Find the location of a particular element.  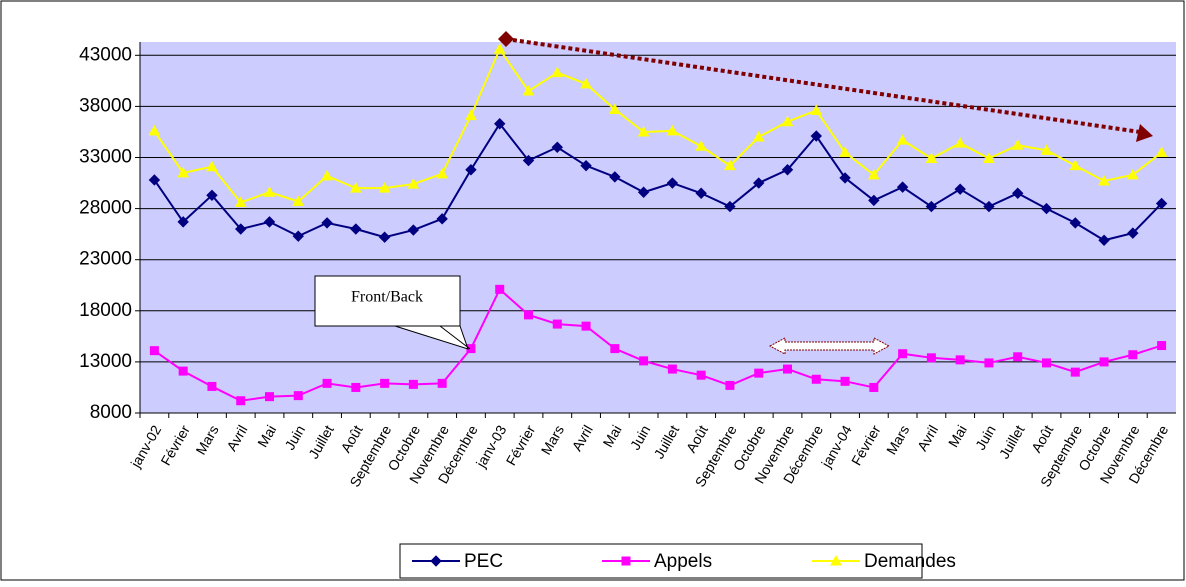

y-tick-label: 38000 is located at coordinates (105, 105).